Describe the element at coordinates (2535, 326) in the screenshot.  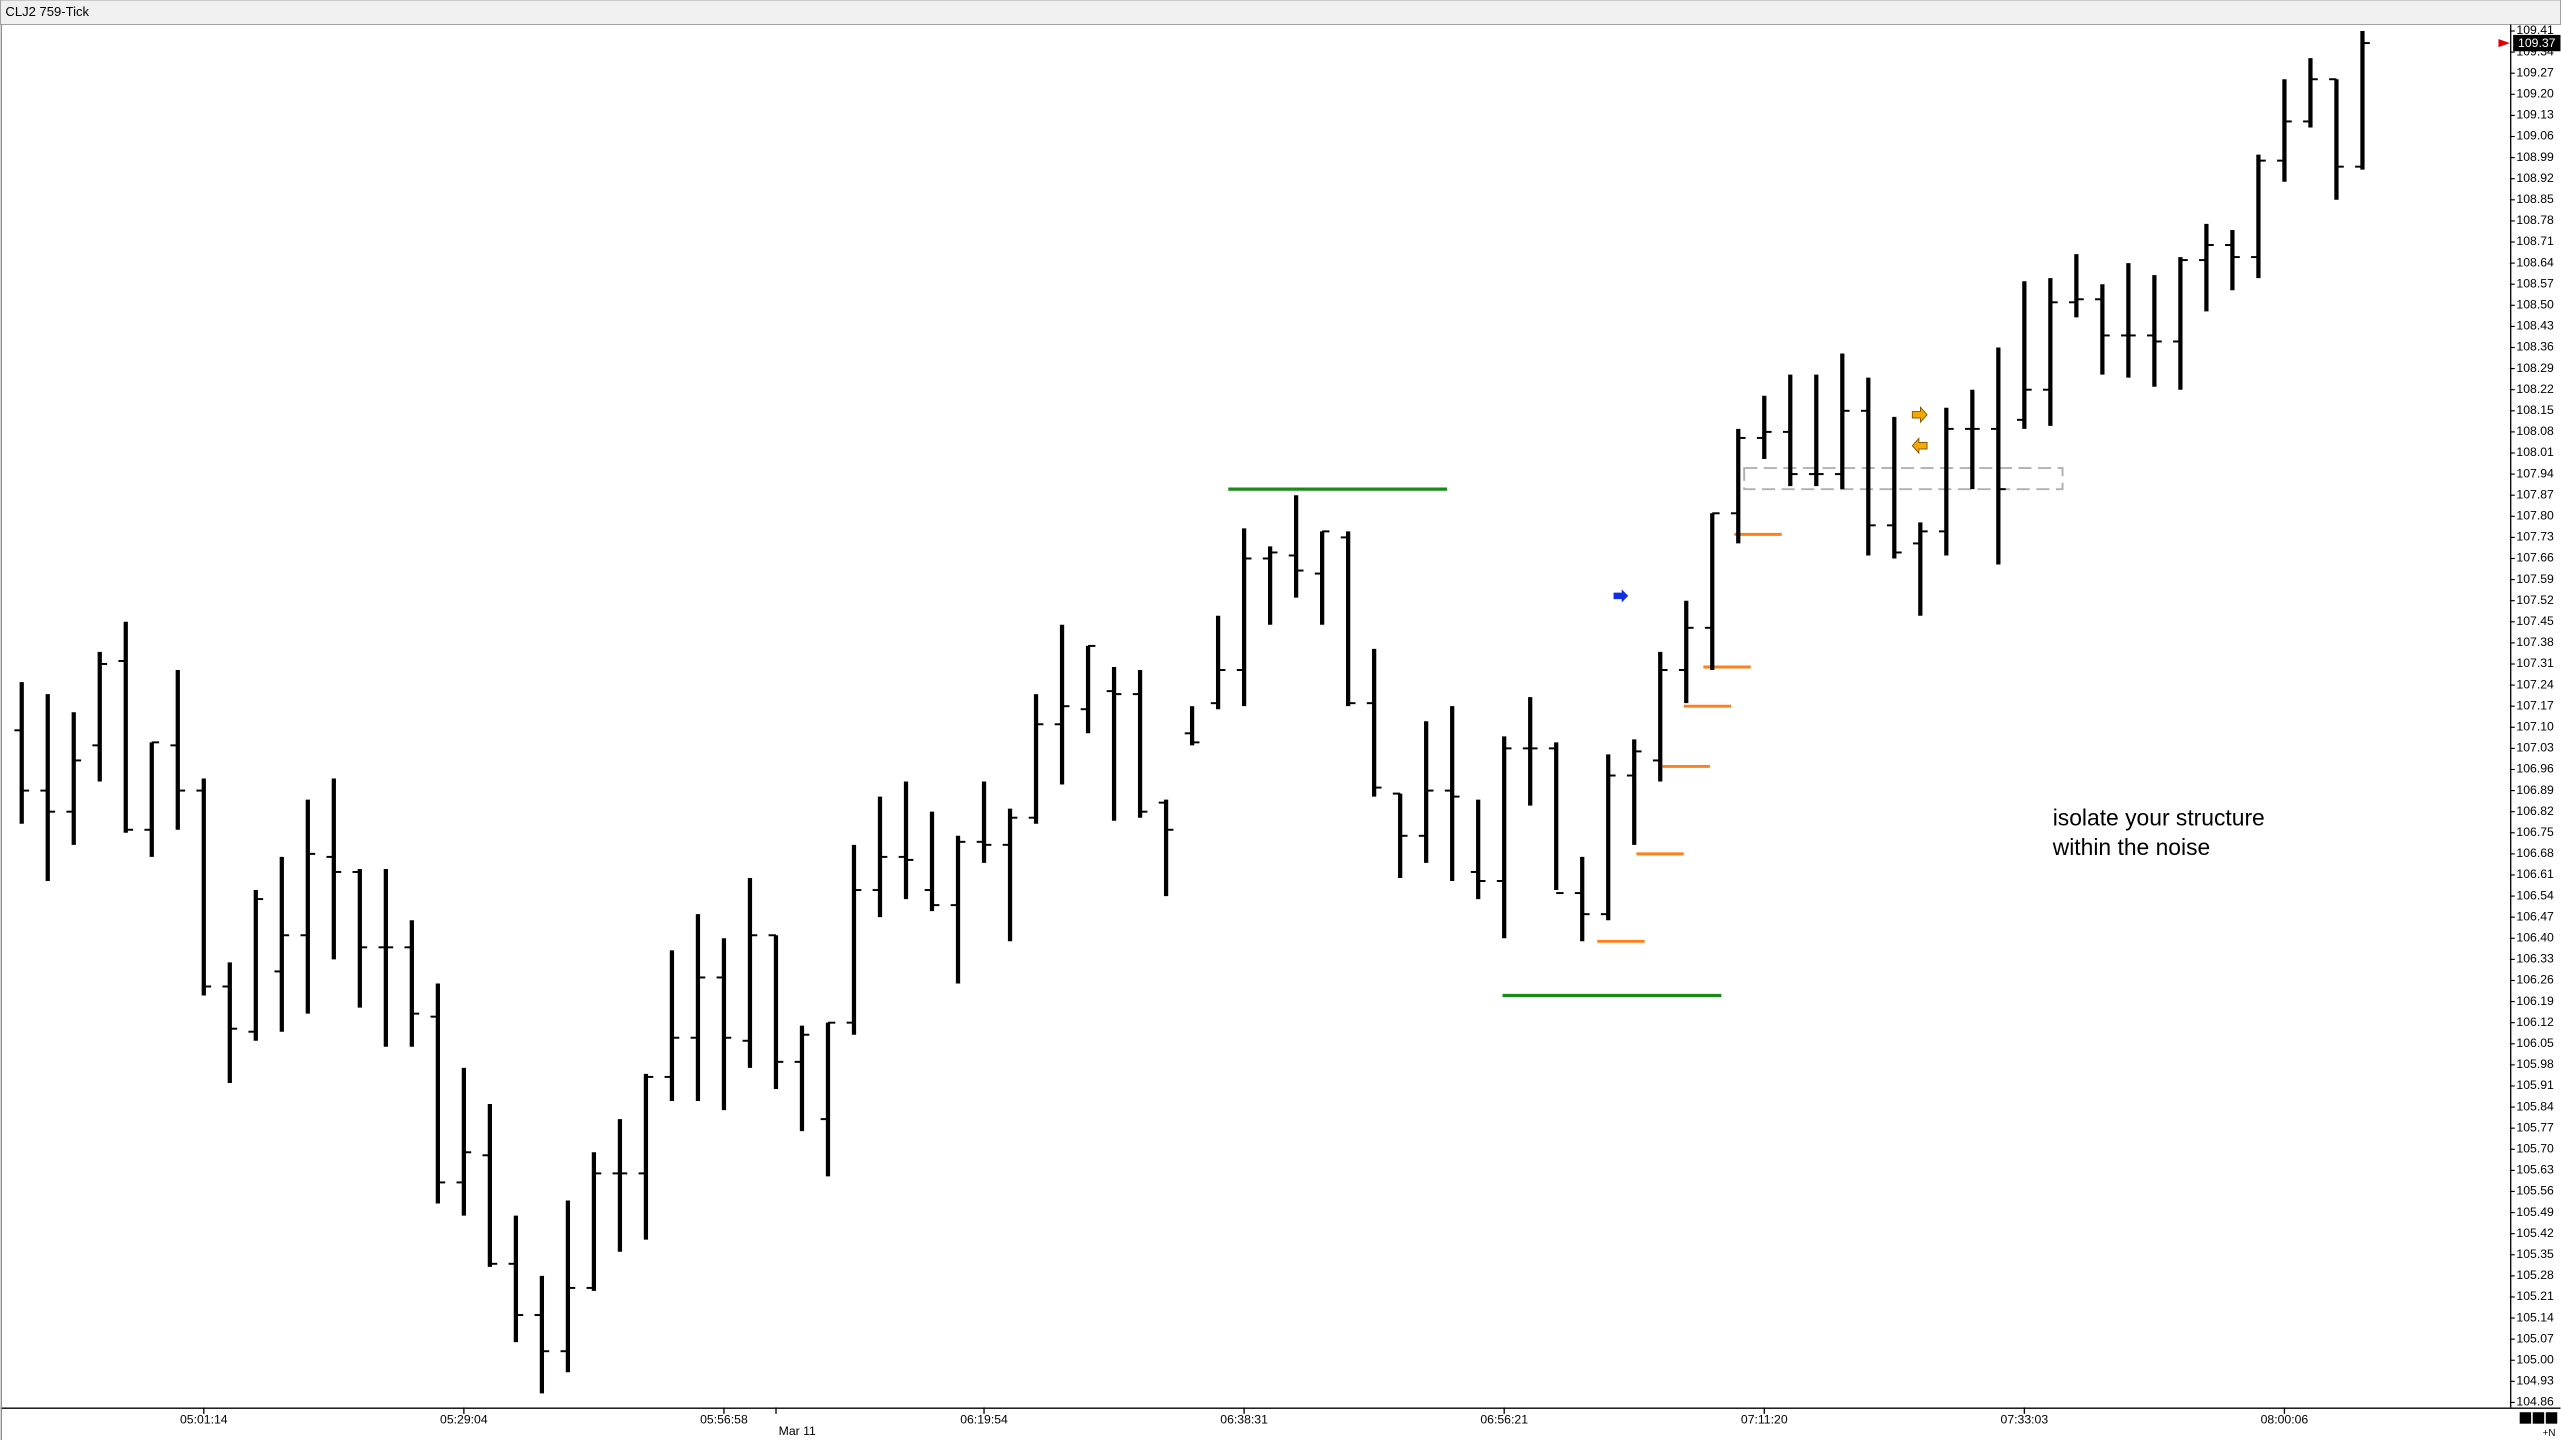
I see `y-tick-label: 108.43` at that location.